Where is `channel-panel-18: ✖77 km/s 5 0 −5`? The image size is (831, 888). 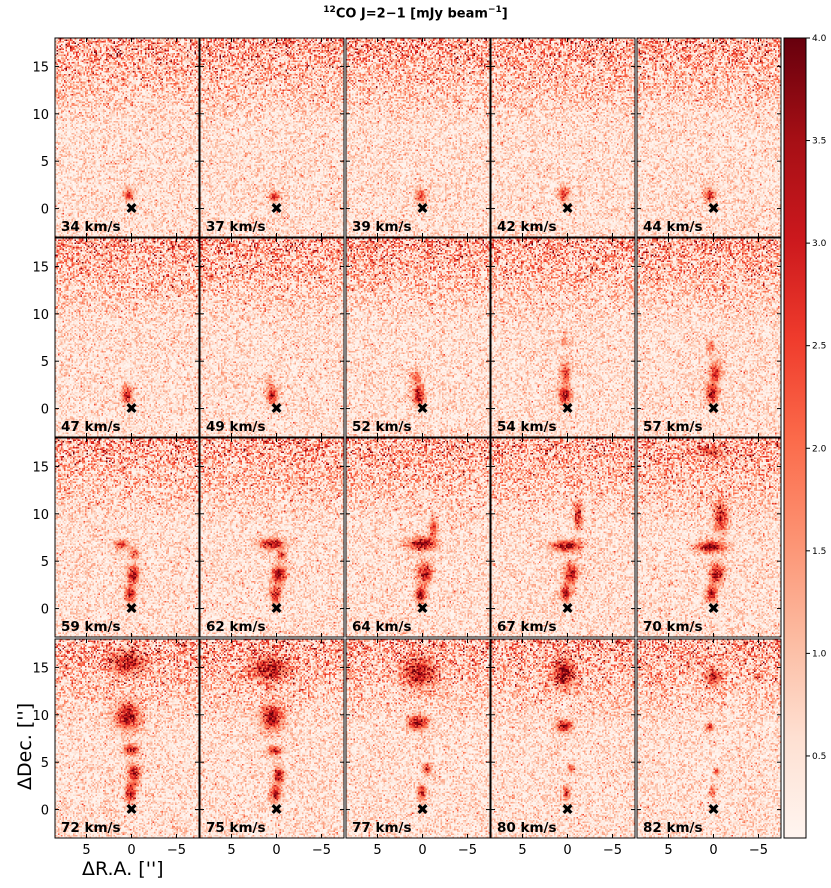
channel-panel-18: ✖77 km/s 5 0 −5 is located at coordinates (418, 748).